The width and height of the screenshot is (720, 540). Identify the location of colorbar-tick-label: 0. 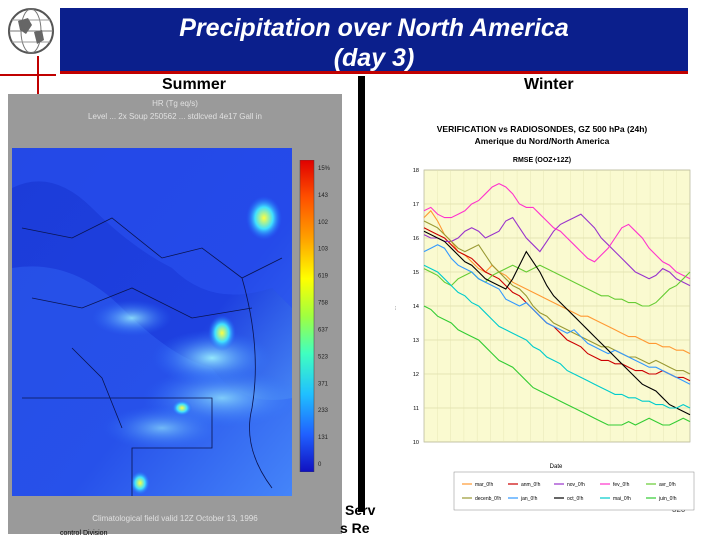
(320, 465).